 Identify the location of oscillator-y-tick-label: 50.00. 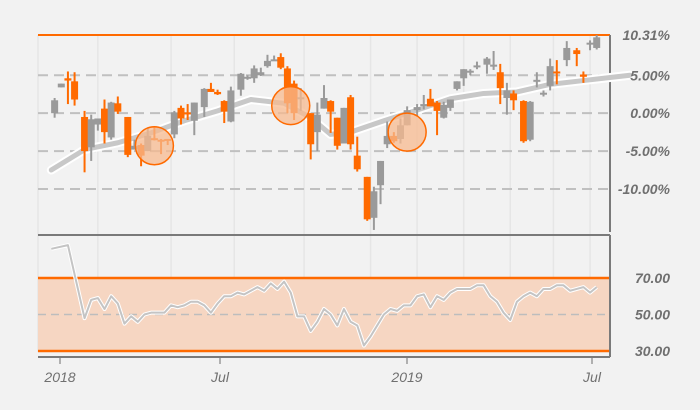
(652, 315).